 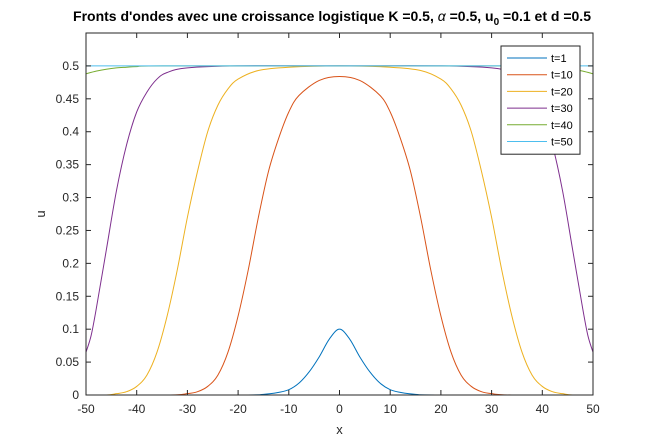 I want to click on x-tick-label: 0, so click(x=339, y=409).